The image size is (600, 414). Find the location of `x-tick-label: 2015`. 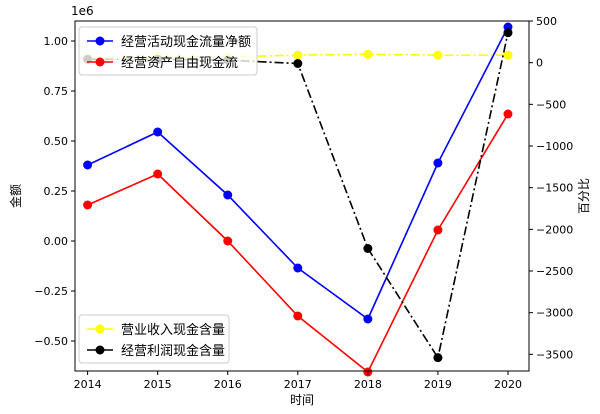

x-tick-label: 2015 is located at coordinates (158, 384).